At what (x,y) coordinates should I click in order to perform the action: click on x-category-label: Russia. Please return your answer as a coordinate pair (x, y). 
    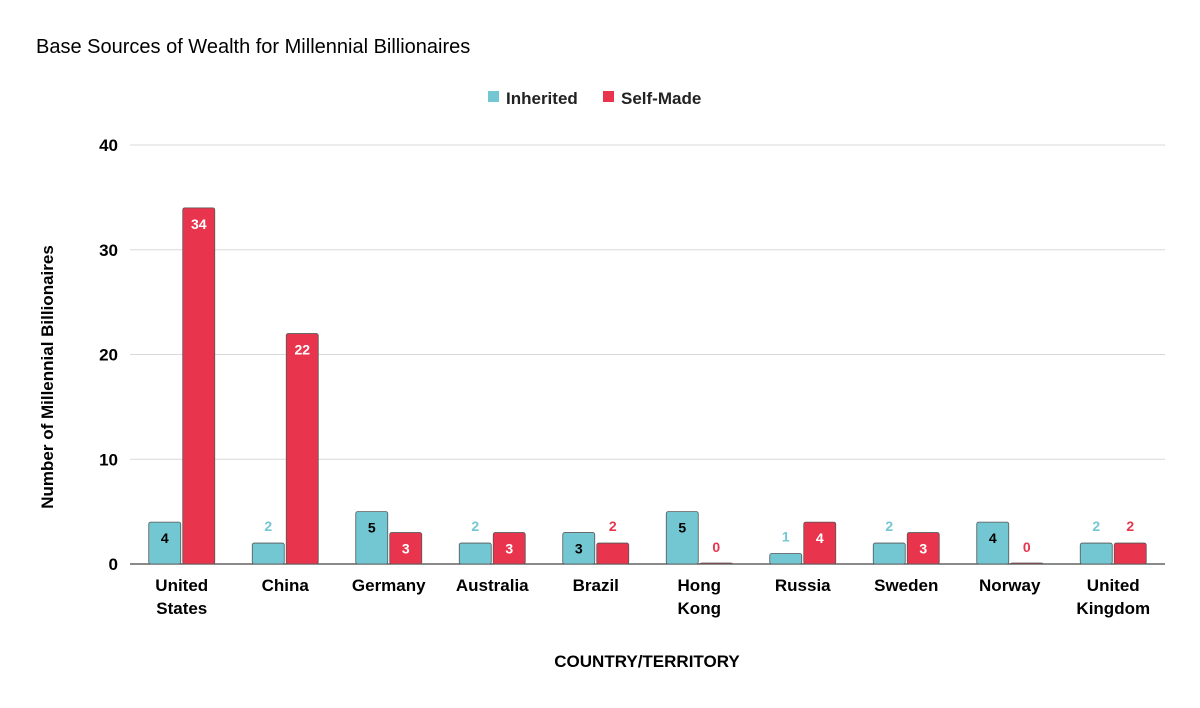
    Looking at the image, I should click on (803, 585).